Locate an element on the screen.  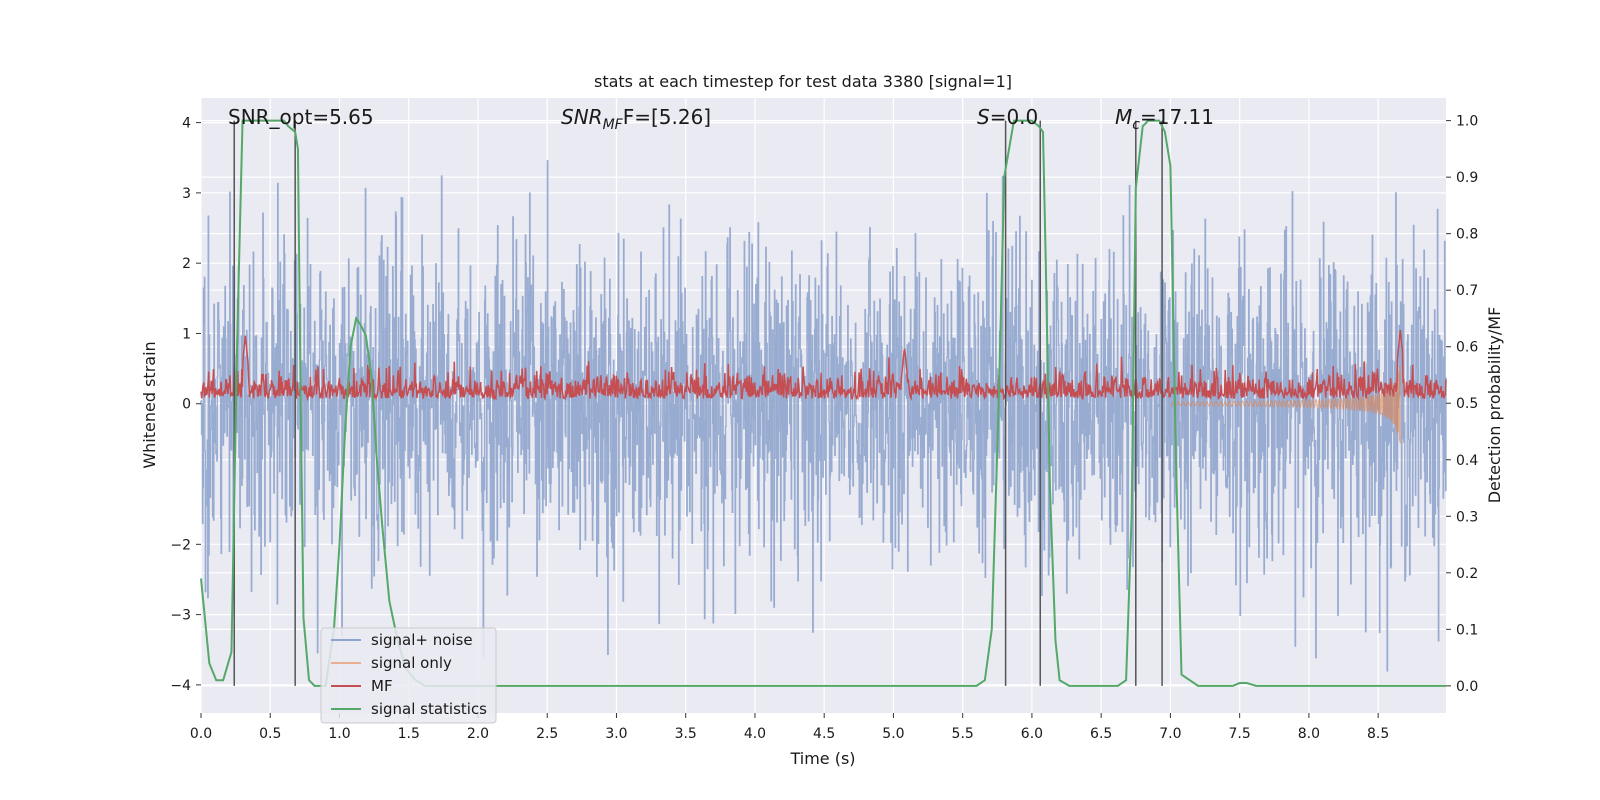
y-tick-label-right: 0.1 is located at coordinates (1467, 630).